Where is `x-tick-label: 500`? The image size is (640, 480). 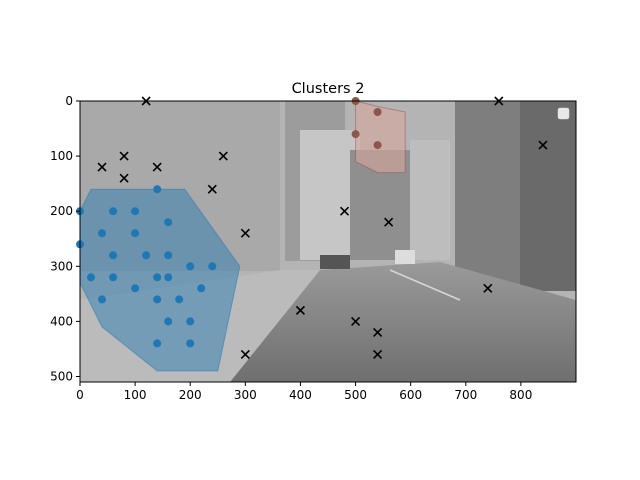 x-tick-label: 500 is located at coordinates (355, 395).